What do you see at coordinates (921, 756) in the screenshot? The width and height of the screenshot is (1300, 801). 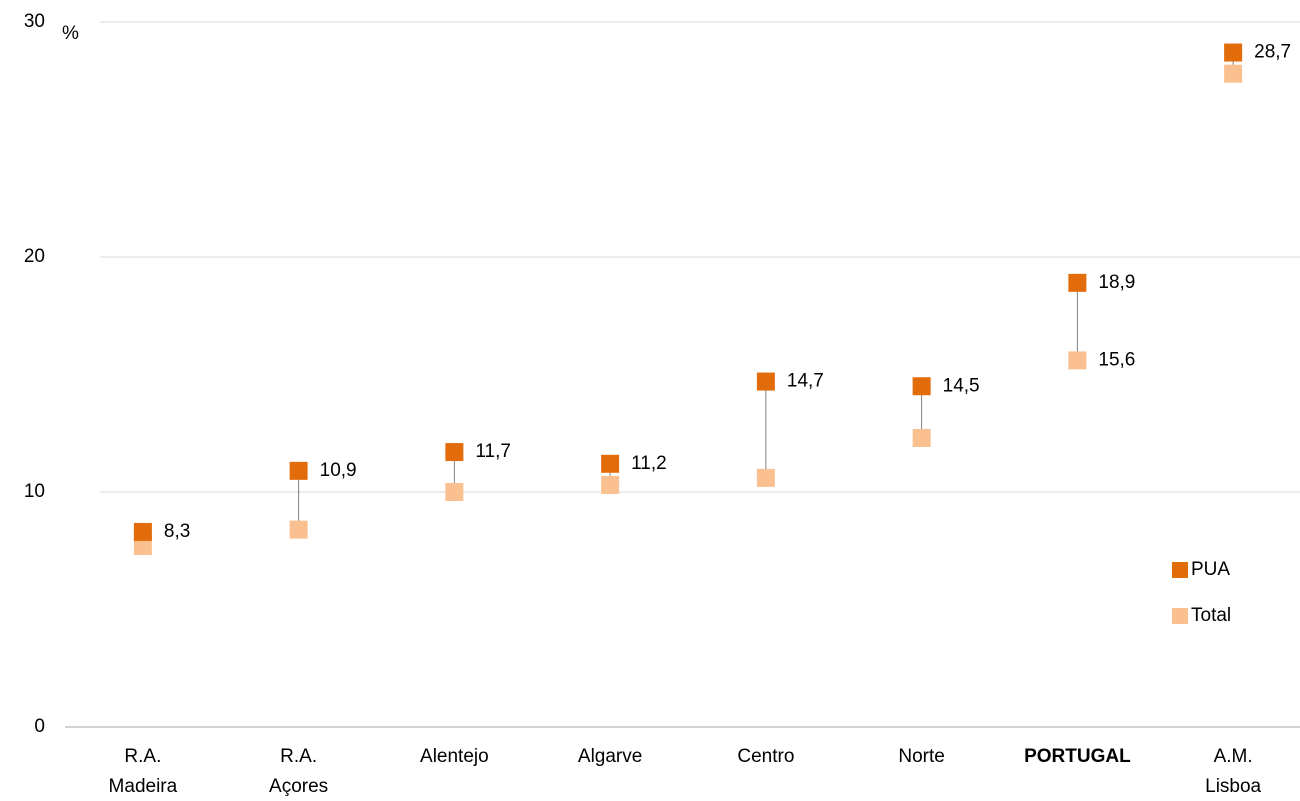 I see `x-tick-label: Norte` at bounding box center [921, 756].